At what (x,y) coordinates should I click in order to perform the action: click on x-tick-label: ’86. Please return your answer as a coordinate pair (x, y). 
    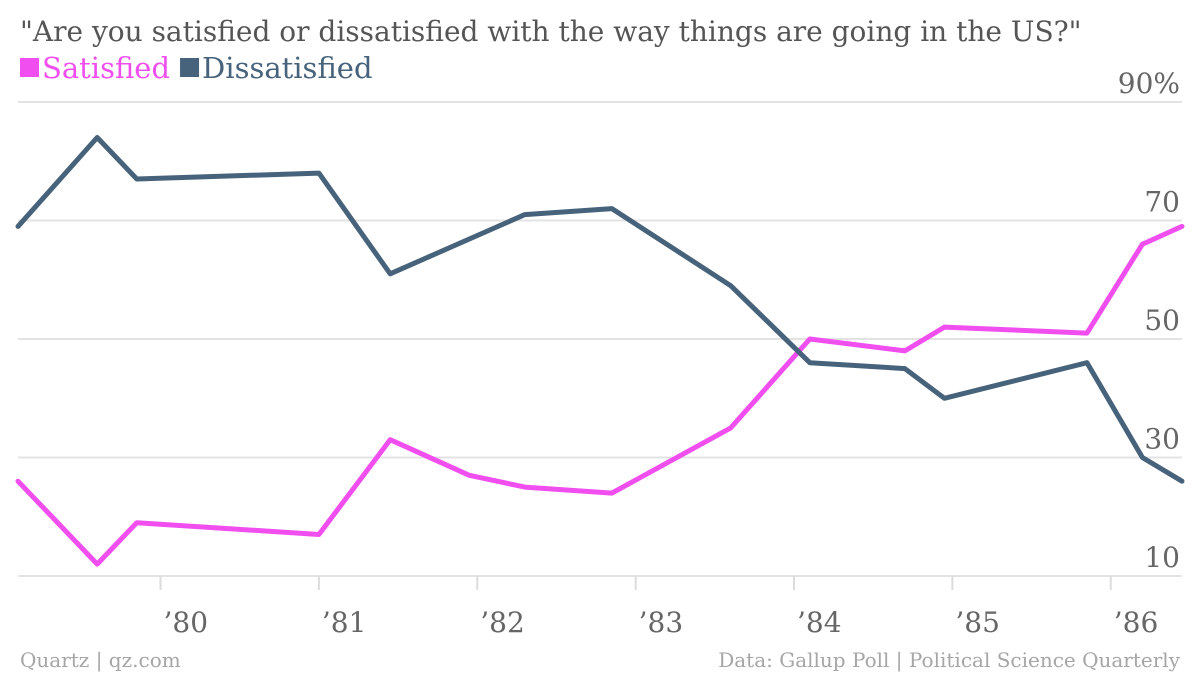
    Looking at the image, I should click on (1136, 622).